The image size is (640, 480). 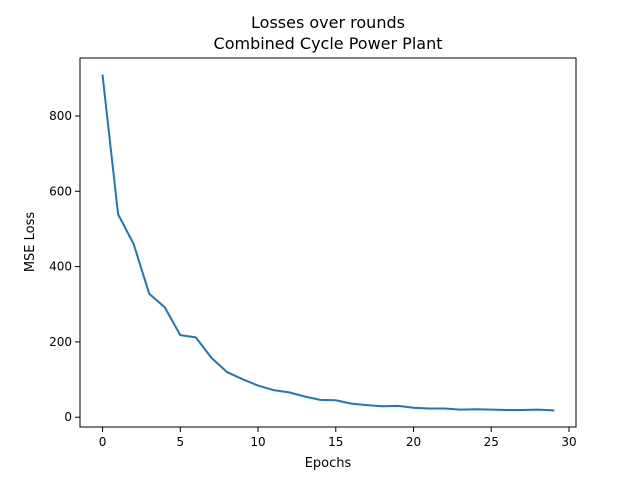 I want to click on chart-subtitle: Combined Cycle Power Plant, so click(x=328, y=43).